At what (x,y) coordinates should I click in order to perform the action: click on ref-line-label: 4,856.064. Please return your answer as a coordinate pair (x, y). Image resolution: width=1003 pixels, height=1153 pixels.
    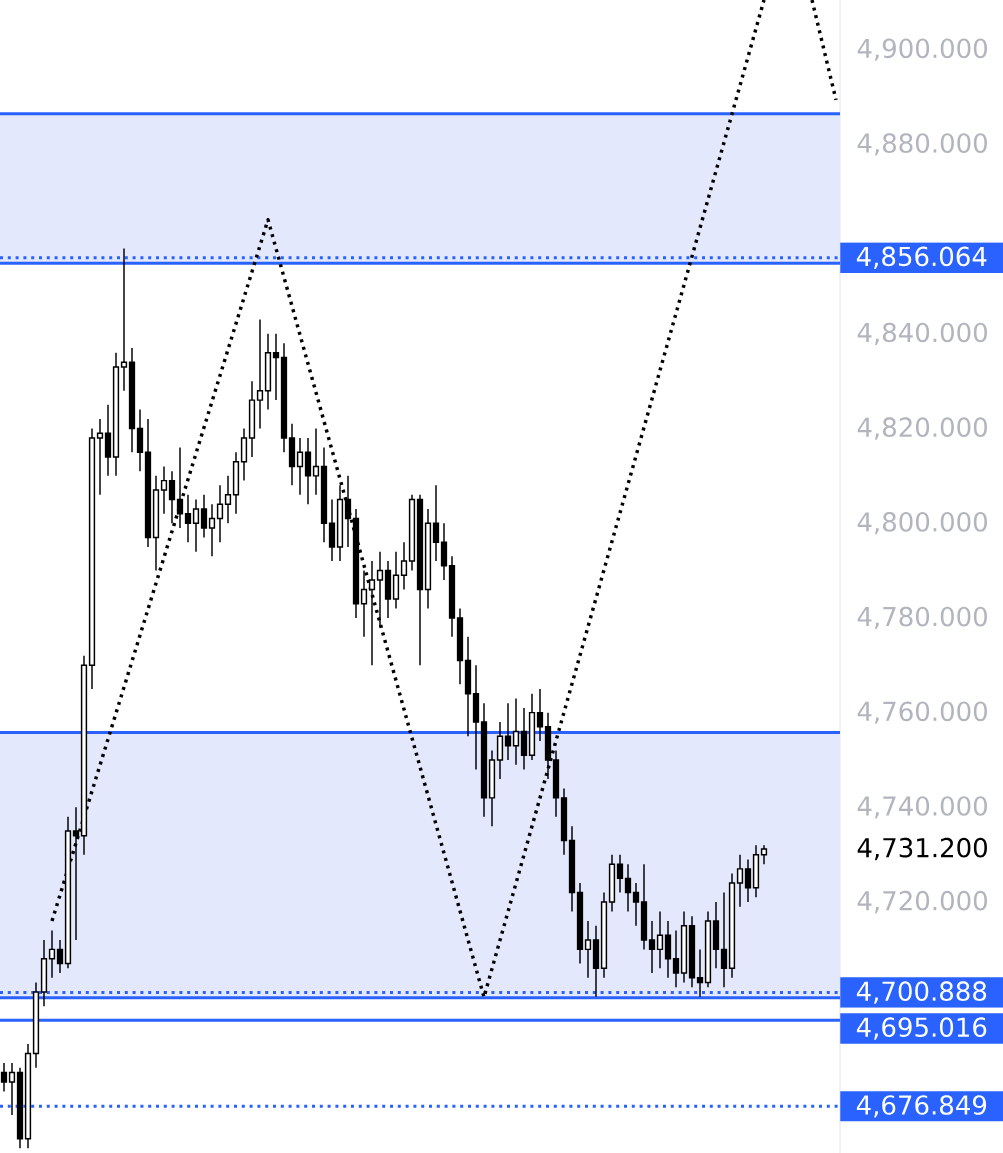
    Looking at the image, I should click on (921, 257).